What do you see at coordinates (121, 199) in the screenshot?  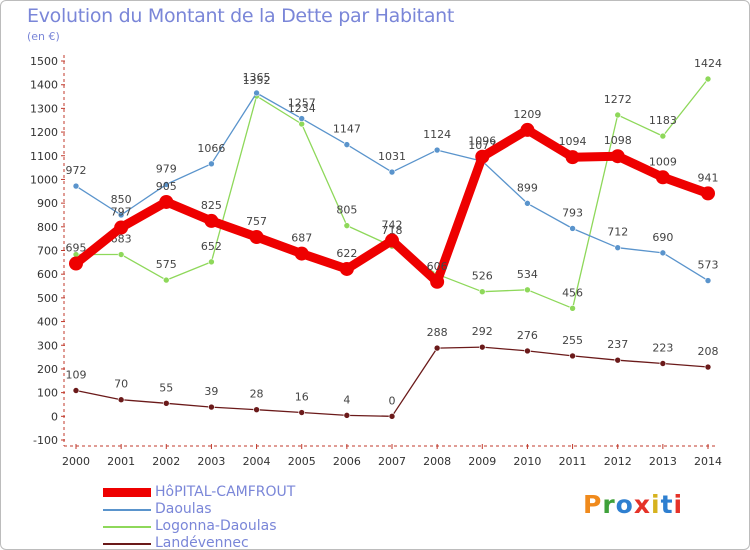 I see `data-label-daoulas: 850` at bounding box center [121, 199].